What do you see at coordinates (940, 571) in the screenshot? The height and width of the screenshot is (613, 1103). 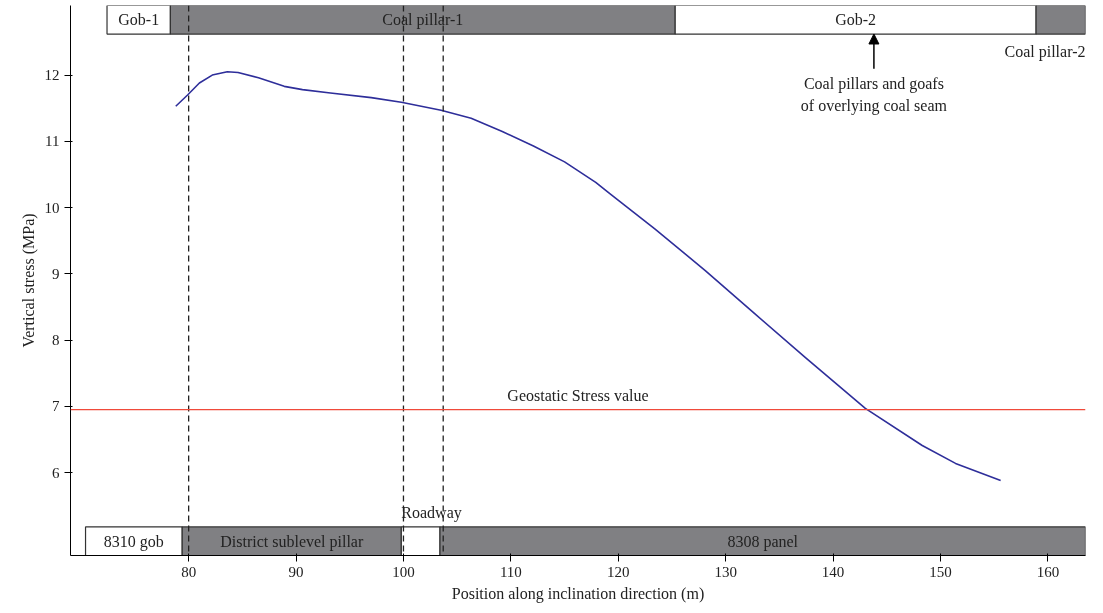 I see `x-tick-label: 150` at bounding box center [940, 571].